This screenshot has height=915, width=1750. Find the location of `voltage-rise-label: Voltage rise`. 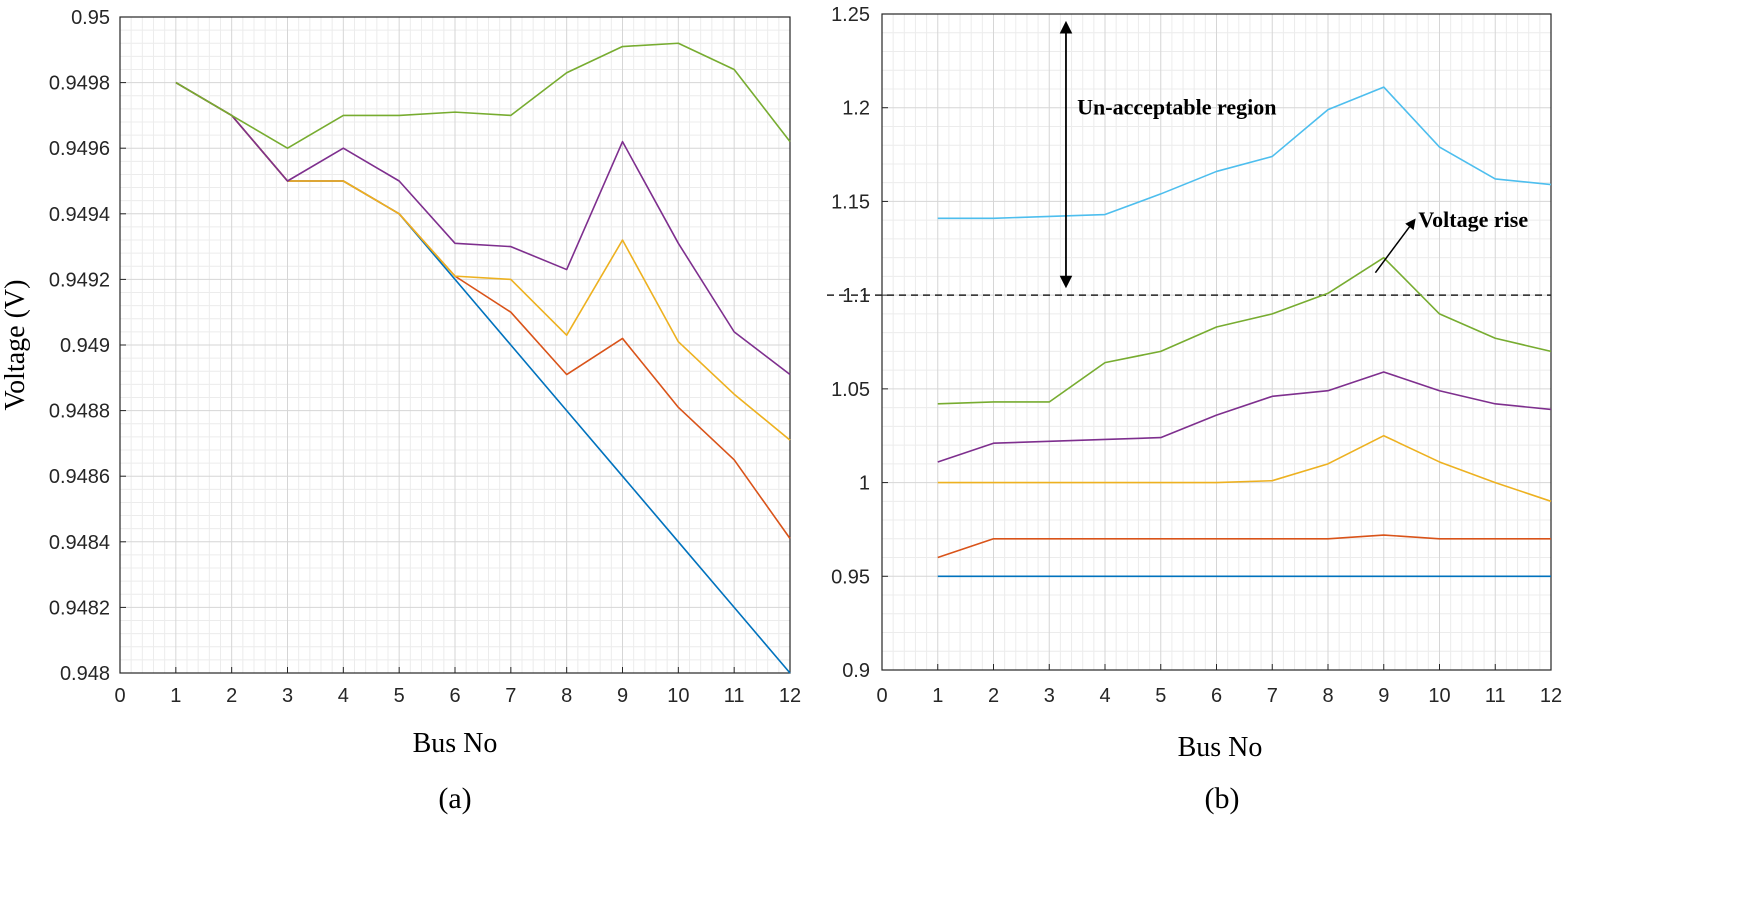

voltage-rise-label: Voltage rise is located at coordinates (1473, 219).